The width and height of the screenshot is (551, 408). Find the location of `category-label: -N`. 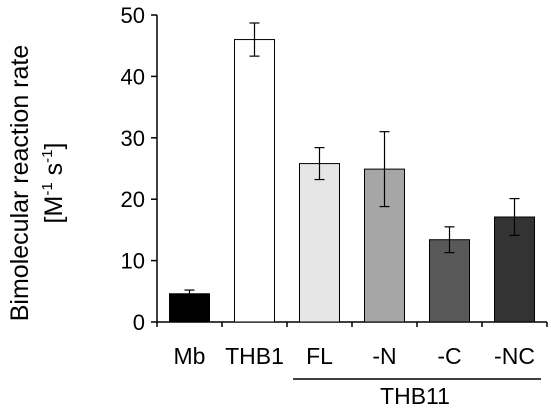

category-label: -N is located at coordinates (384, 356).